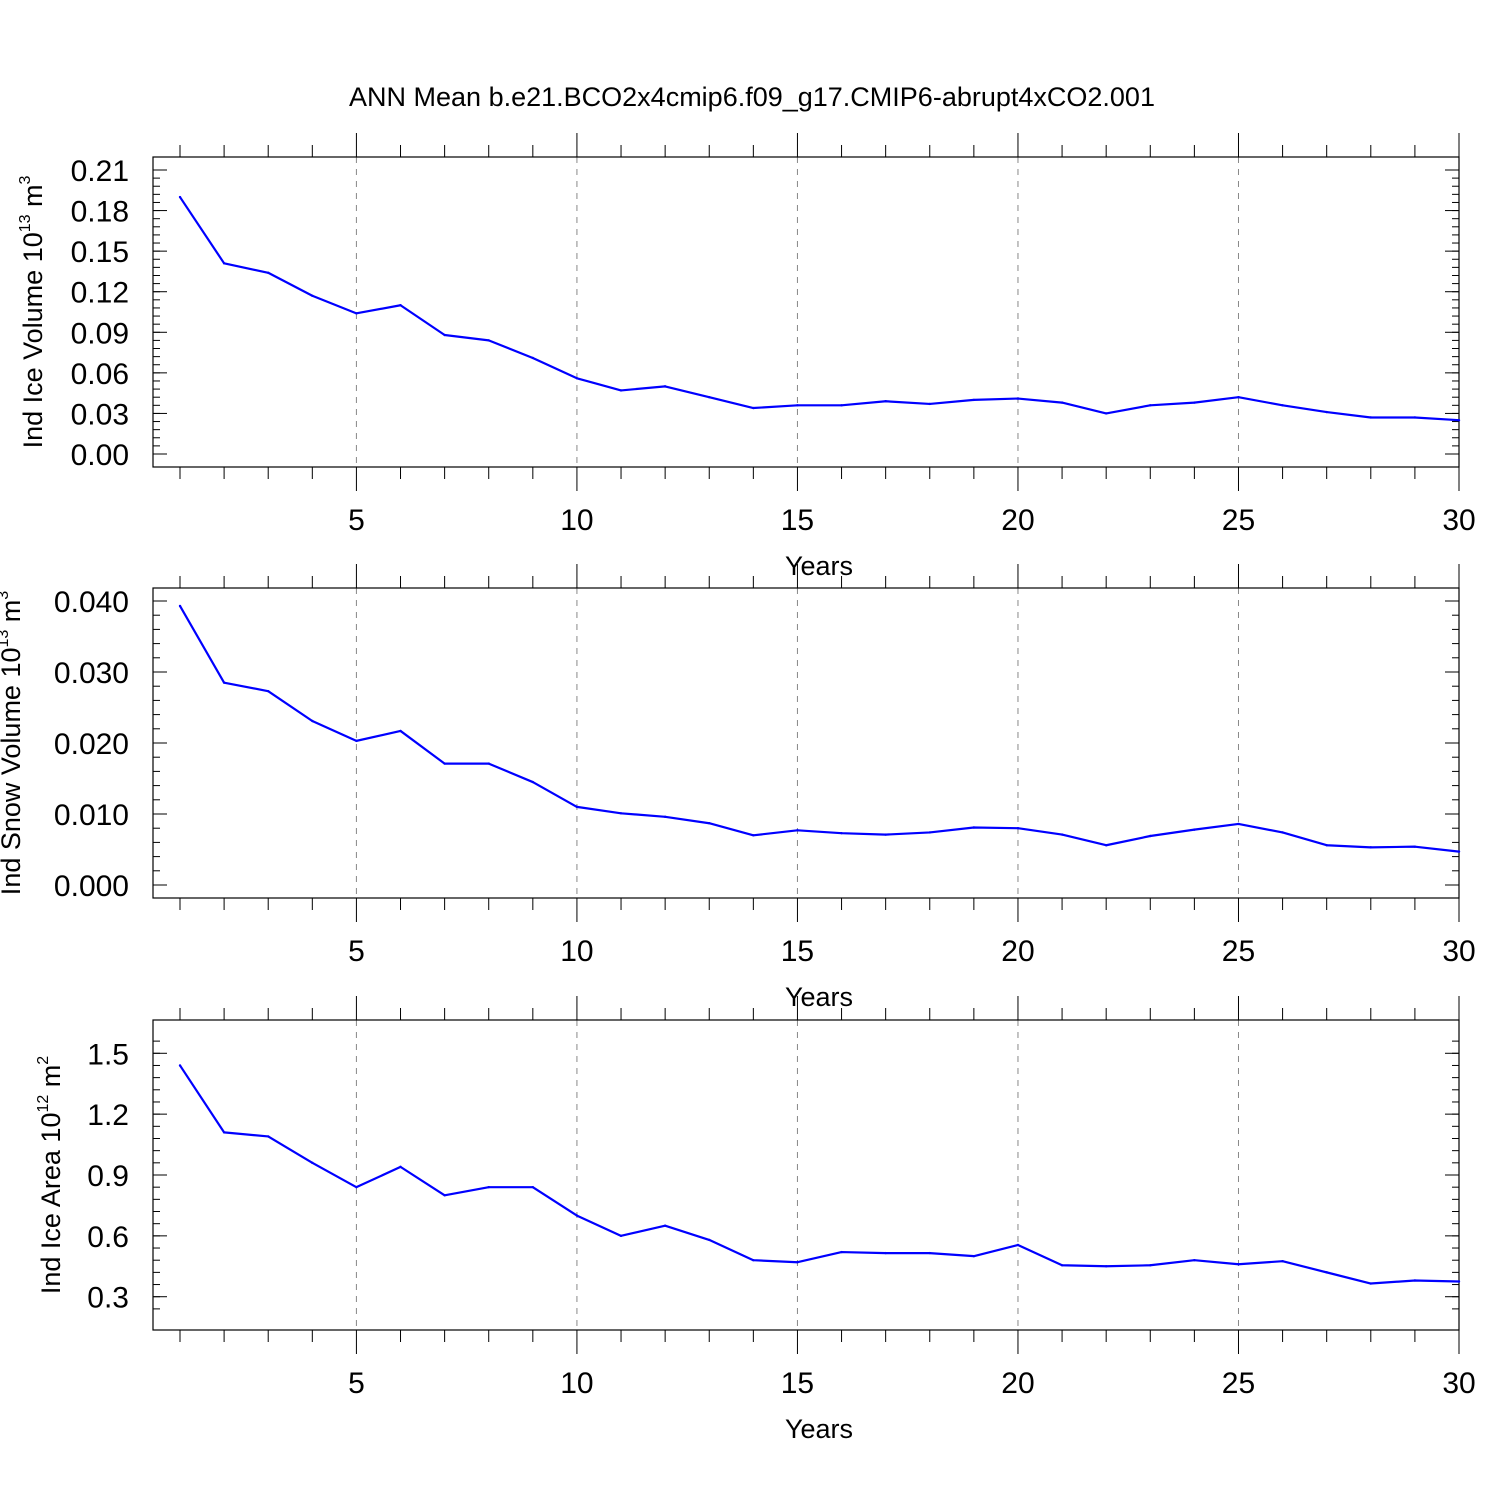 The width and height of the screenshot is (1500, 1500). Describe the element at coordinates (1458, 951) in the screenshot. I see `x-tick-label: 30` at that location.